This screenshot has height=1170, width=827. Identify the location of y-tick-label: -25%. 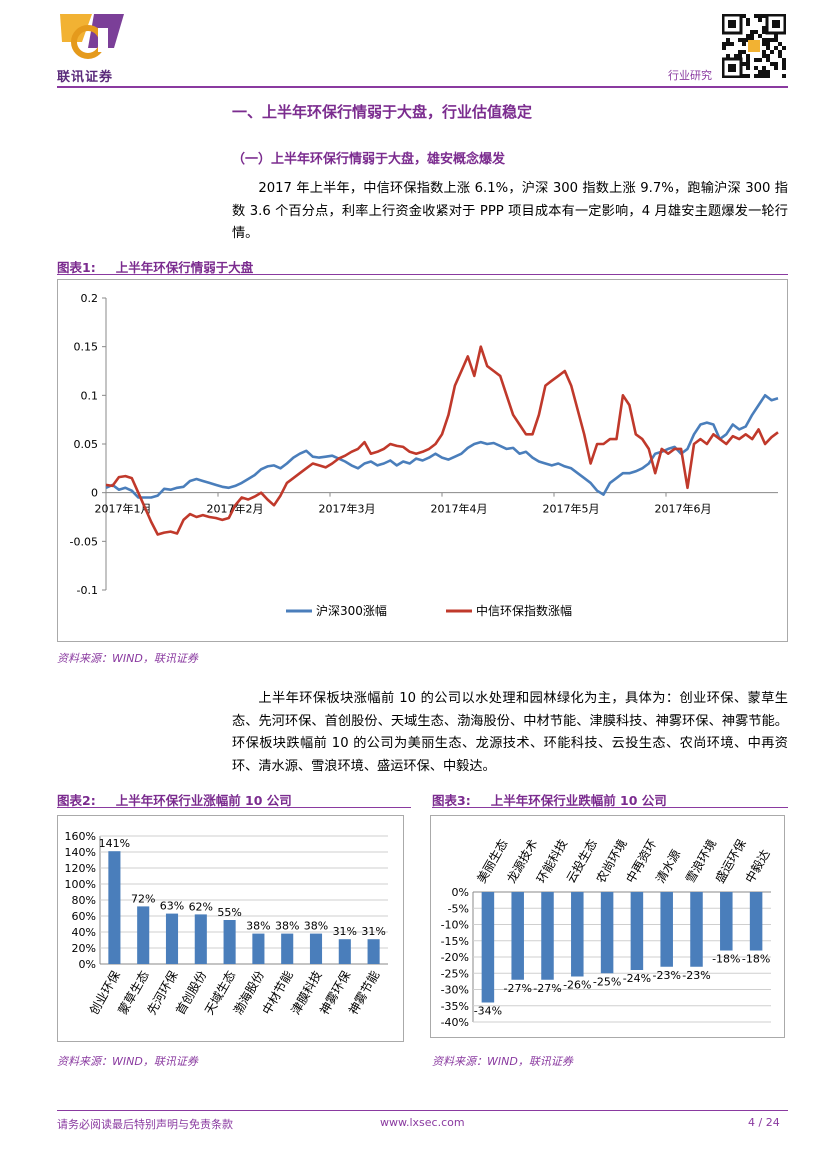
(455, 973).